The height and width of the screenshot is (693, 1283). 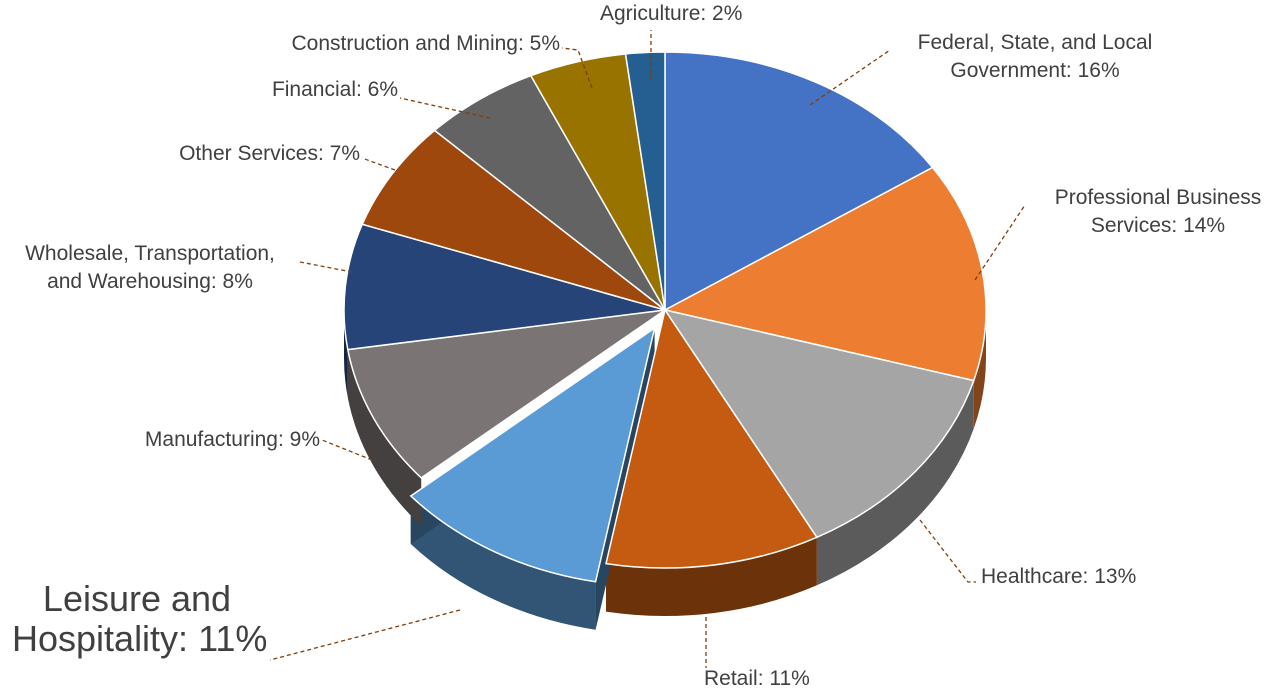 I want to click on label-federal-line2: Government: 16%, so click(x=1035, y=70).